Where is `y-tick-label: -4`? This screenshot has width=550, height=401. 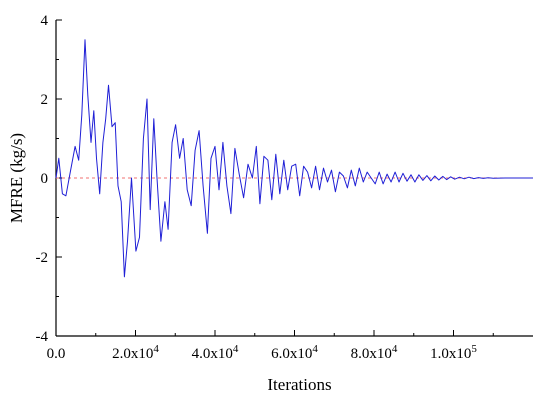
y-tick-label: -4 is located at coordinates (42, 337).